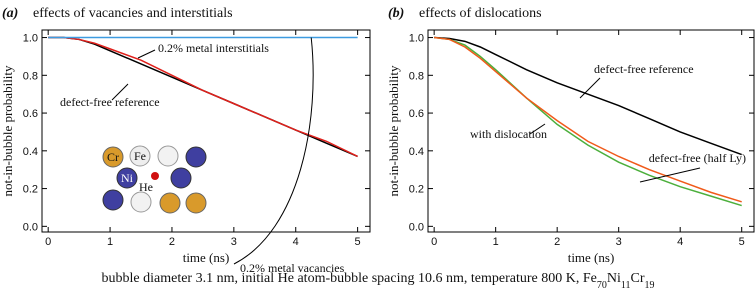 Image resolution: width=756 pixels, height=289 pixels. What do you see at coordinates (508, 134) in the screenshot?
I see `series-annotation: with dislocation` at bounding box center [508, 134].